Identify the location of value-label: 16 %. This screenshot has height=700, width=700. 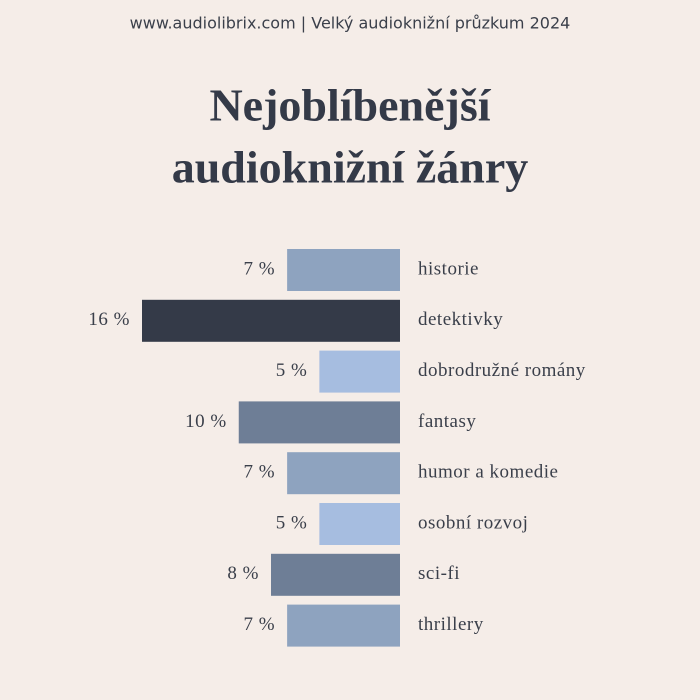
(109, 319).